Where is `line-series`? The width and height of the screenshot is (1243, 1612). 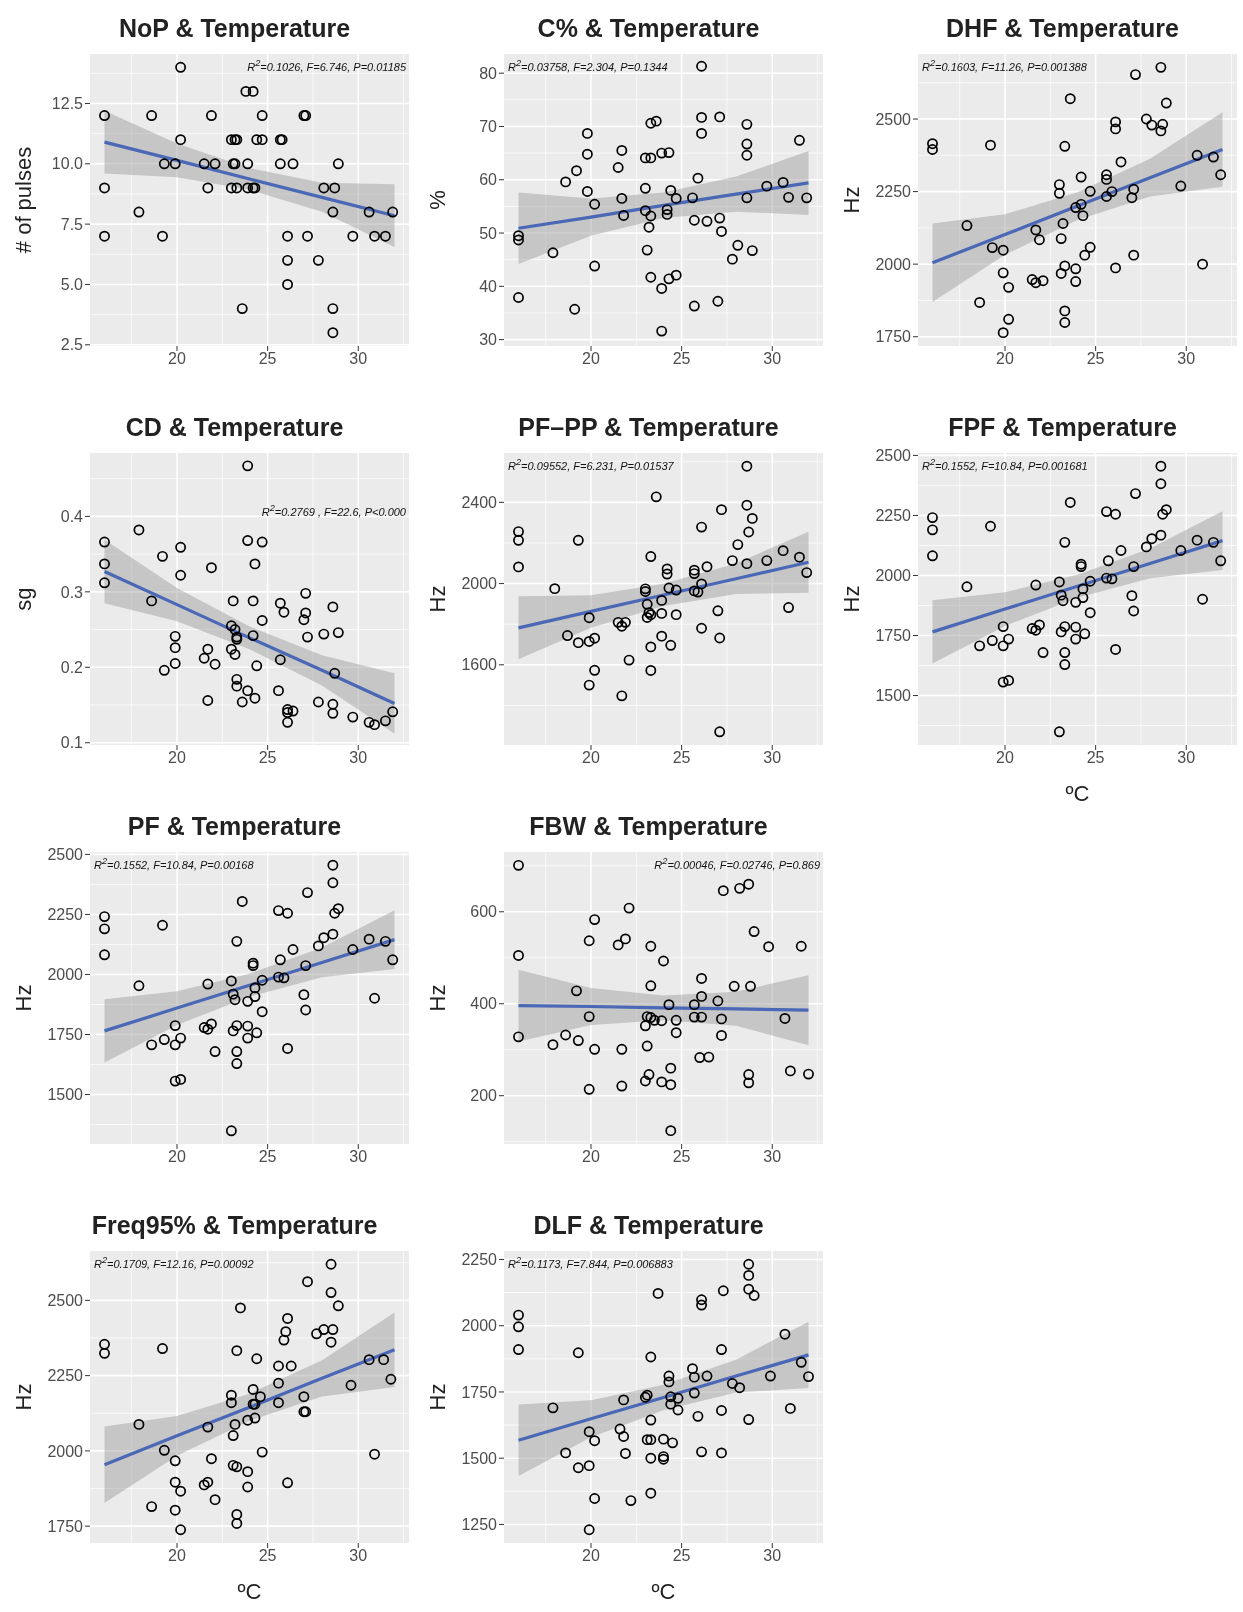 line-series is located at coordinates (663, 1397).